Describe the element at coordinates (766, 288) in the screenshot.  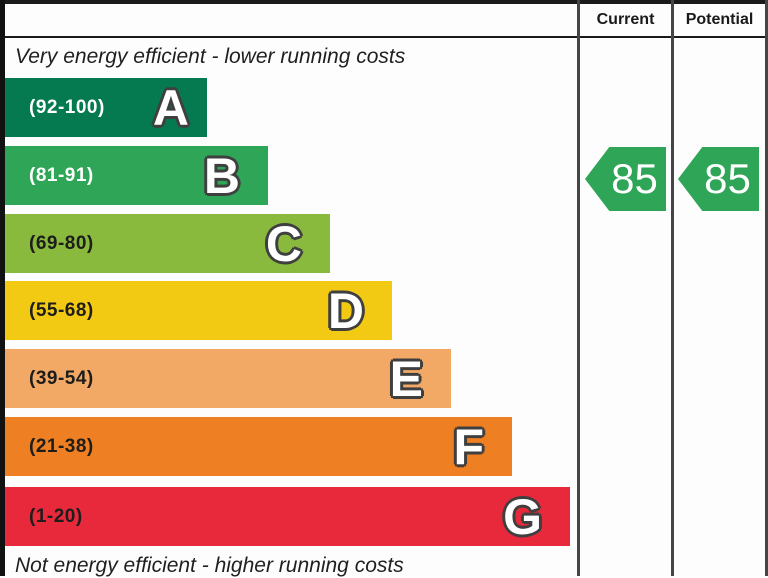
I see `right-border` at that location.